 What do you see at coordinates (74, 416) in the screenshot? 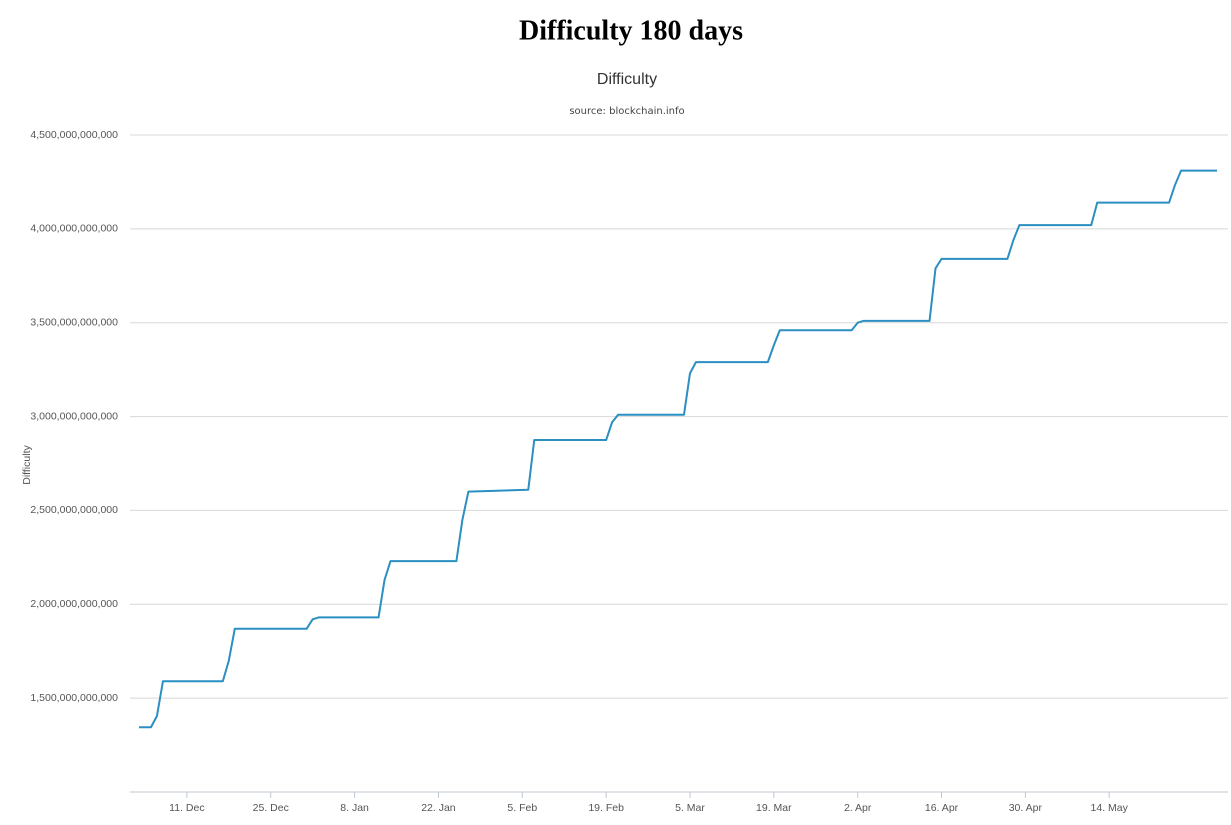
I see `y-tick-label: 3,000,000,000,000` at bounding box center [74, 416].